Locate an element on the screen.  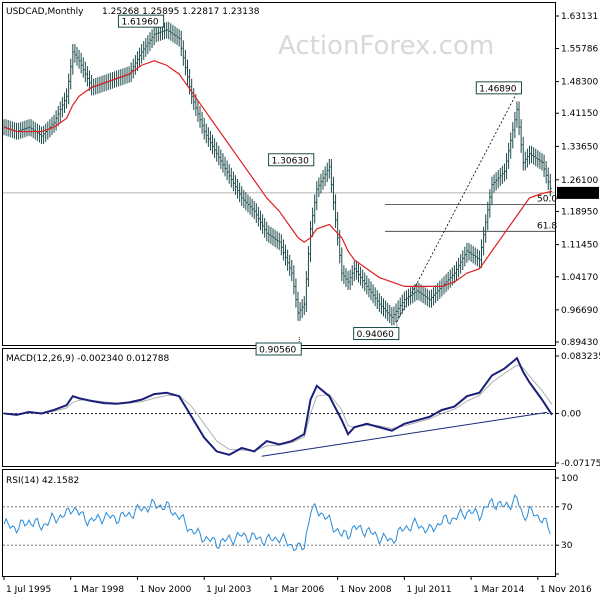
price-y-tick-label: 1.48300 is located at coordinates (579, 83).